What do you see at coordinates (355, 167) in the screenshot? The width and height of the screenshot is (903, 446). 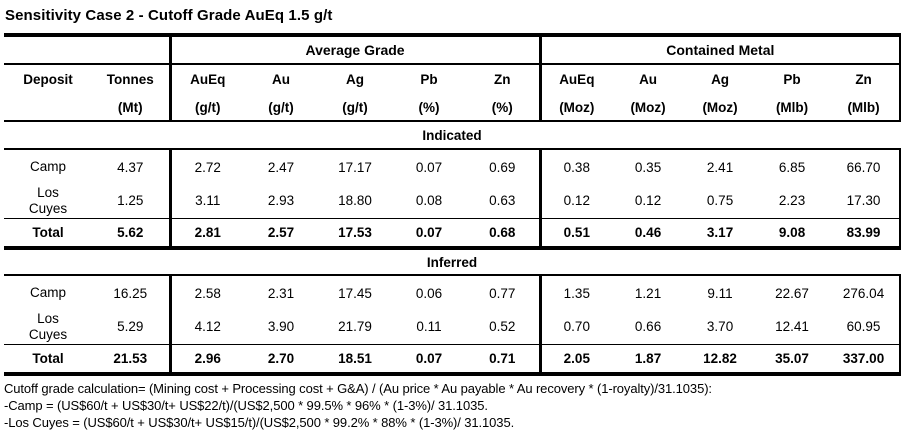 I see `value-cell: 17.17` at bounding box center [355, 167].